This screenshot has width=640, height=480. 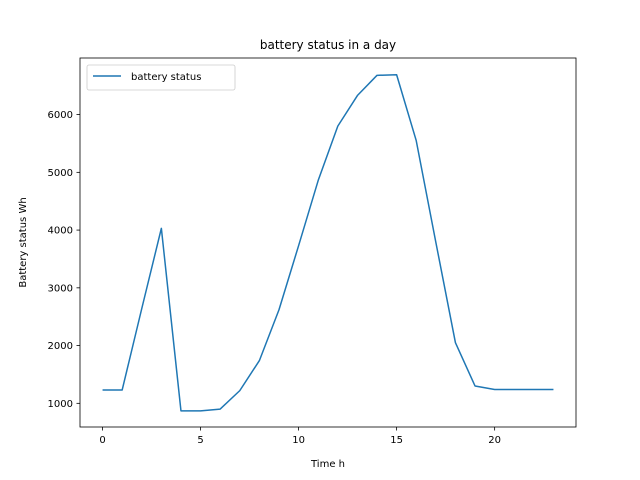 I want to click on legend: battery status, so click(x=161, y=77).